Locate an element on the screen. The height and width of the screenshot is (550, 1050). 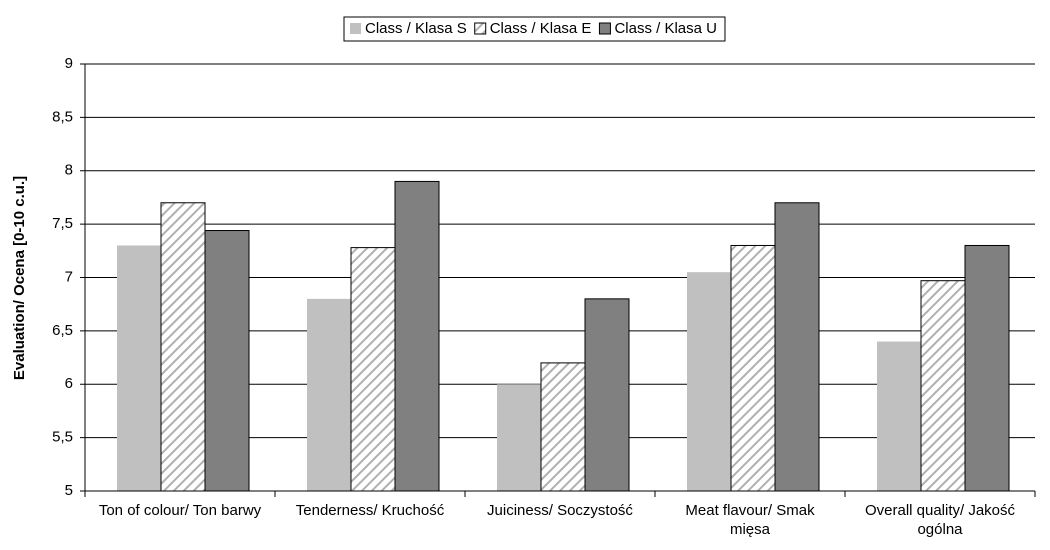
y-tick-label: 6,5 is located at coordinates (62, 330).